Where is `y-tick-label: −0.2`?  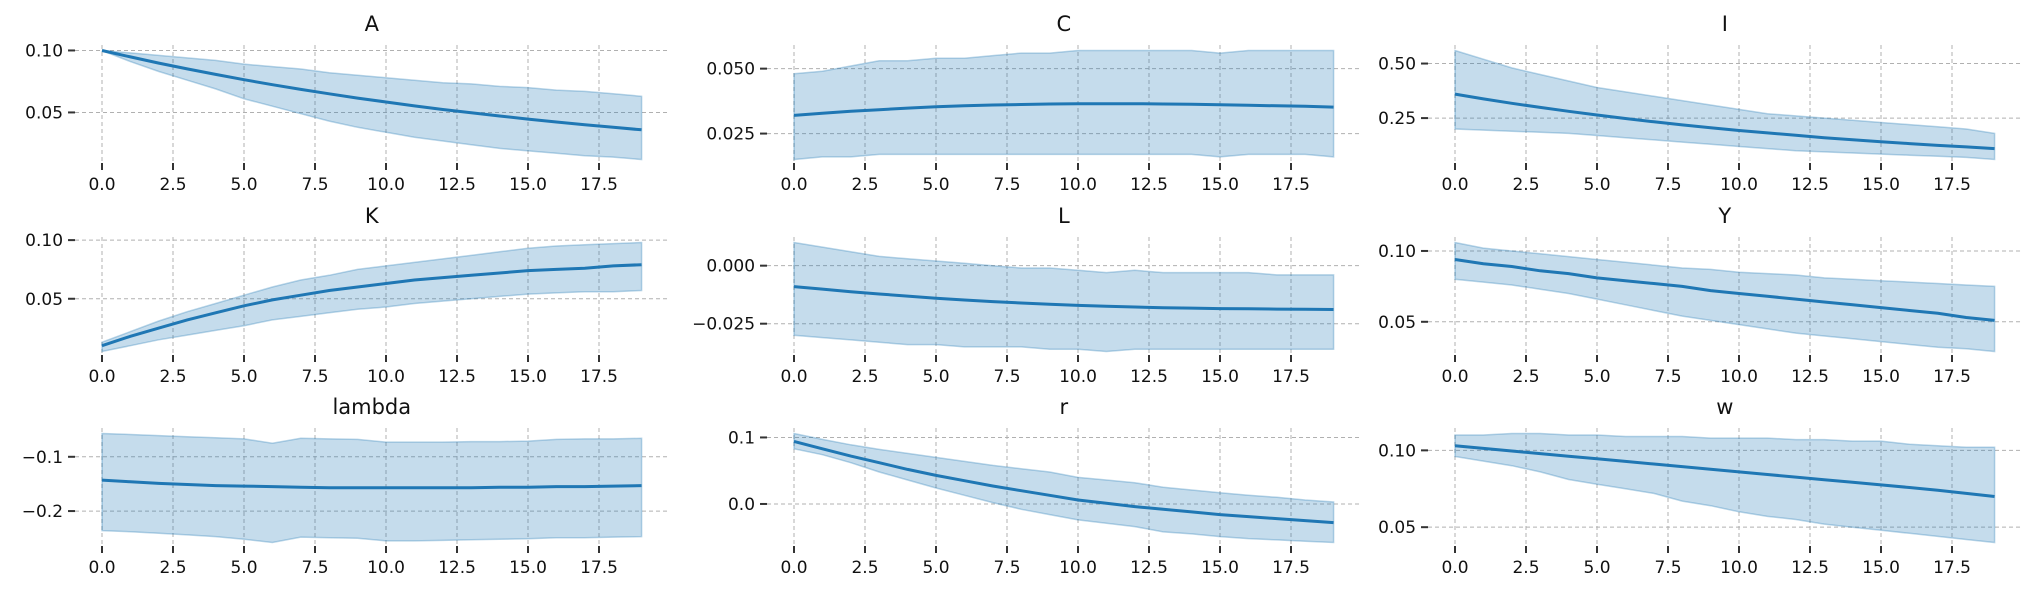 y-tick-label: −0.2 is located at coordinates (42, 512).